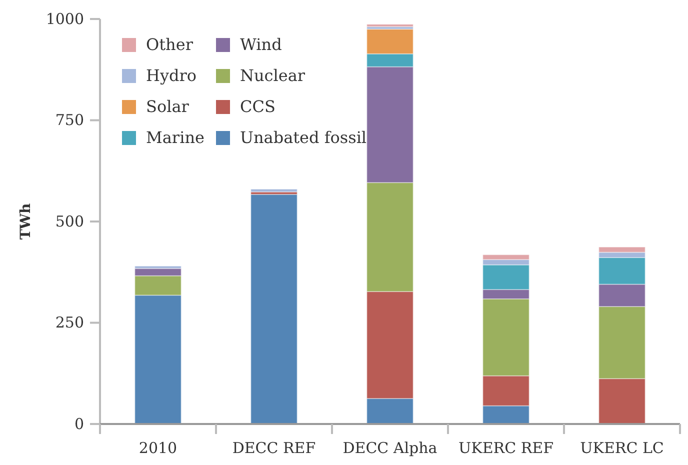  What do you see at coordinates (258, 106) in the screenshot?
I see `legend-label: CCS` at bounding box center [258, 106].